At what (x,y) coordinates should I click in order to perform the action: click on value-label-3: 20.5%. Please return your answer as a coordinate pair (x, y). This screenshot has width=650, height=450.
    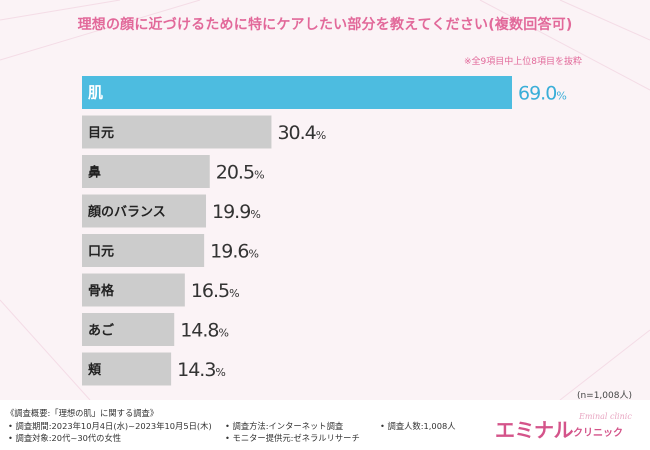
    Looking at the image, I should click on (240, 173).